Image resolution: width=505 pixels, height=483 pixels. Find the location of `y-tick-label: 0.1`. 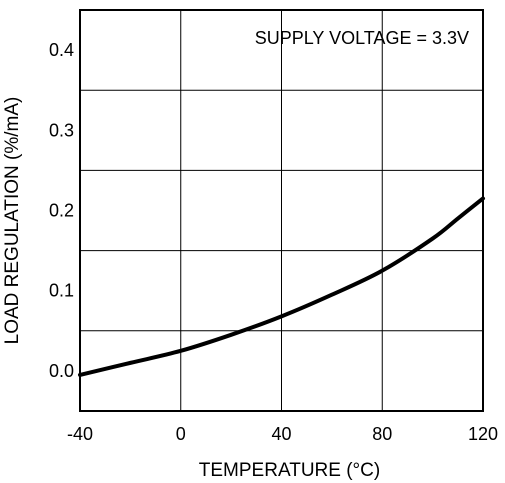

y-tick-label: 0.1 is located at coordinates (61, 291).